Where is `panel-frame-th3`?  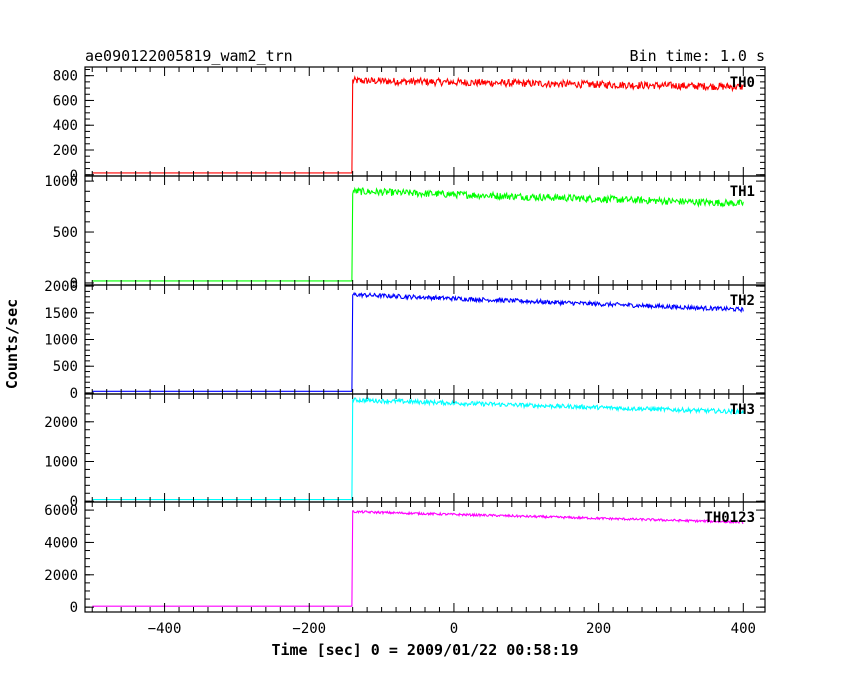
panel-frame-th3 is located at coordinates (425, 448).